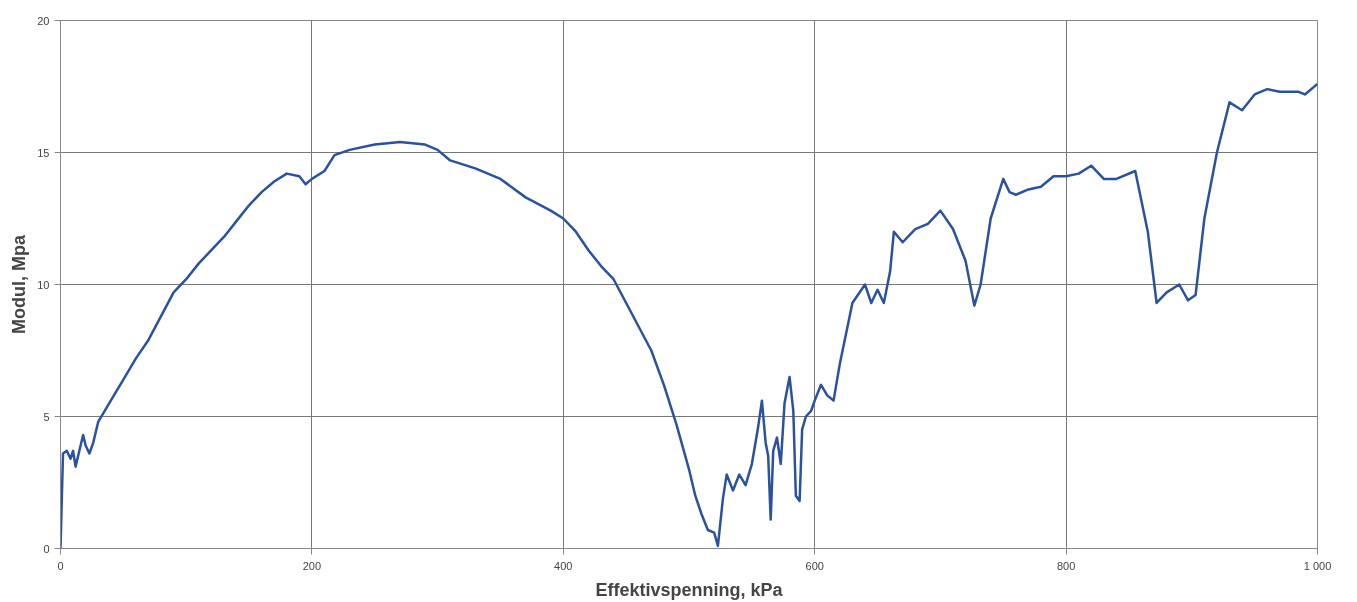 The image size is (1357, 602). I want to click on y-tick-label: 20, so click(43, 20).